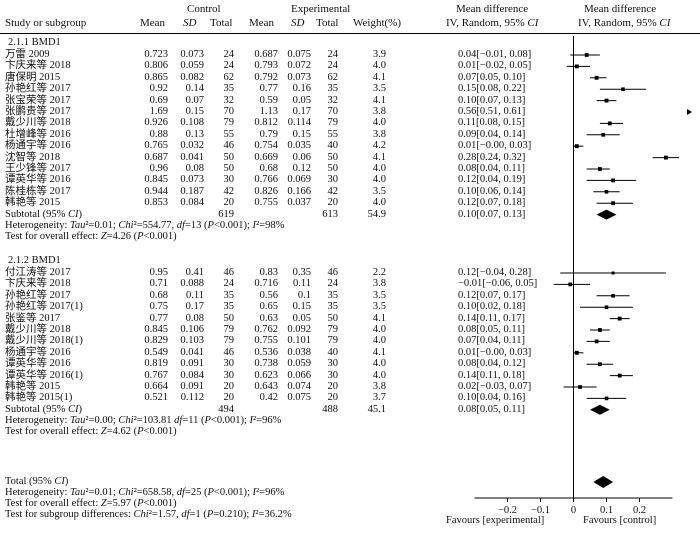  Describe the element at coordinates (192, 54) in the screenshot. I see `sd-control: 0.073` at that location.